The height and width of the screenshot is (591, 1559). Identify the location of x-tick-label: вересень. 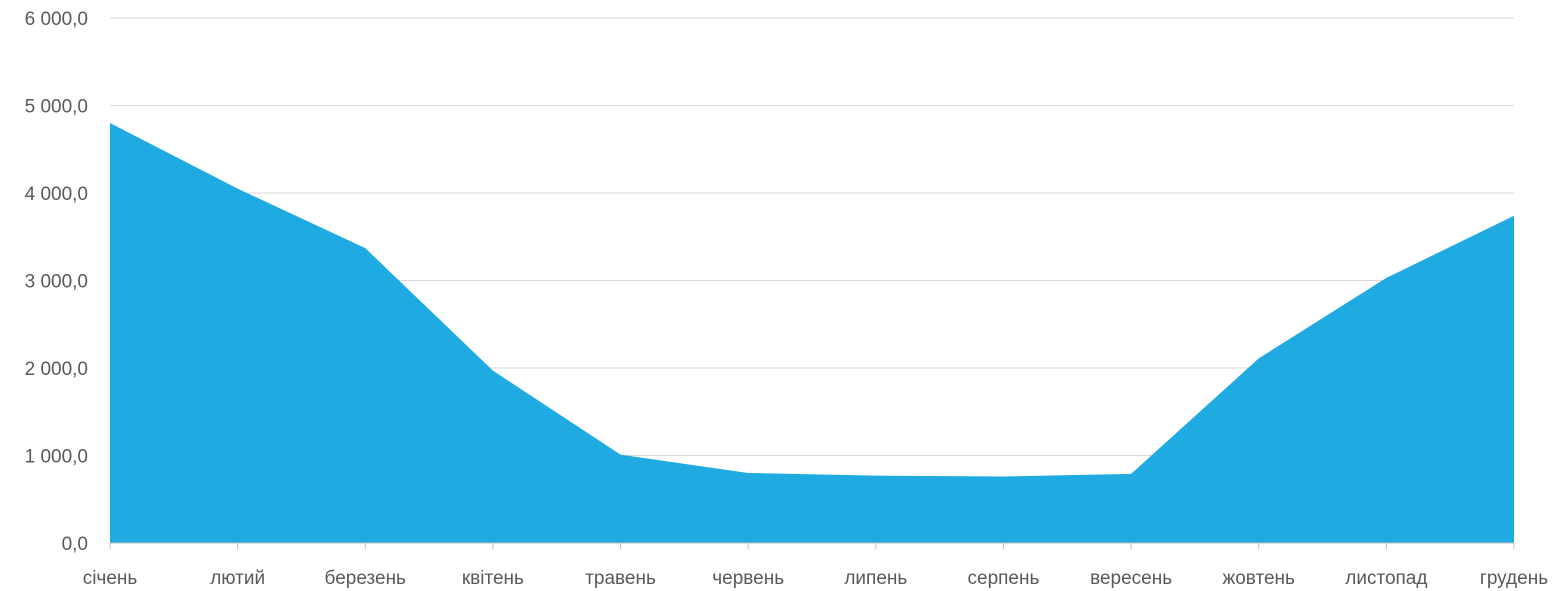
(1131, 578).